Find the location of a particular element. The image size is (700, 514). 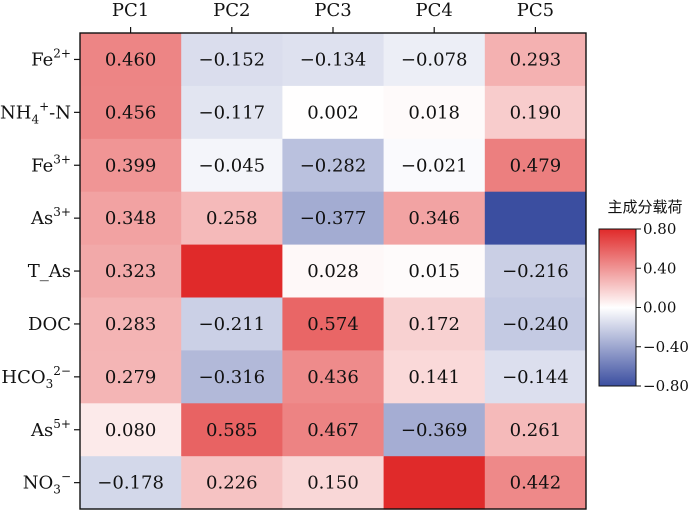

row-label: T_As is located at coordinates (49, 271).